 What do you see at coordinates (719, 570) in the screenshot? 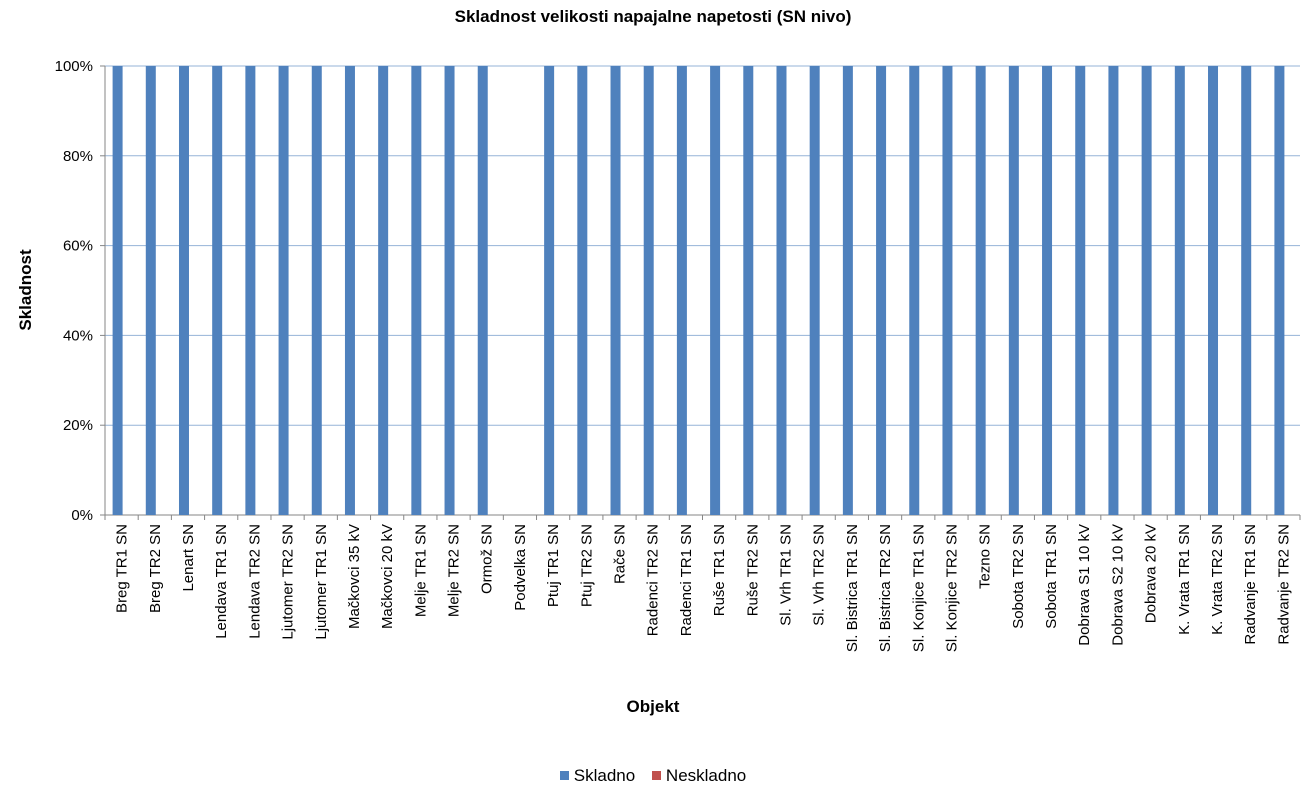
I see `x-tick-label: Ruše TR1 SN` at bounding box center [719, 570].